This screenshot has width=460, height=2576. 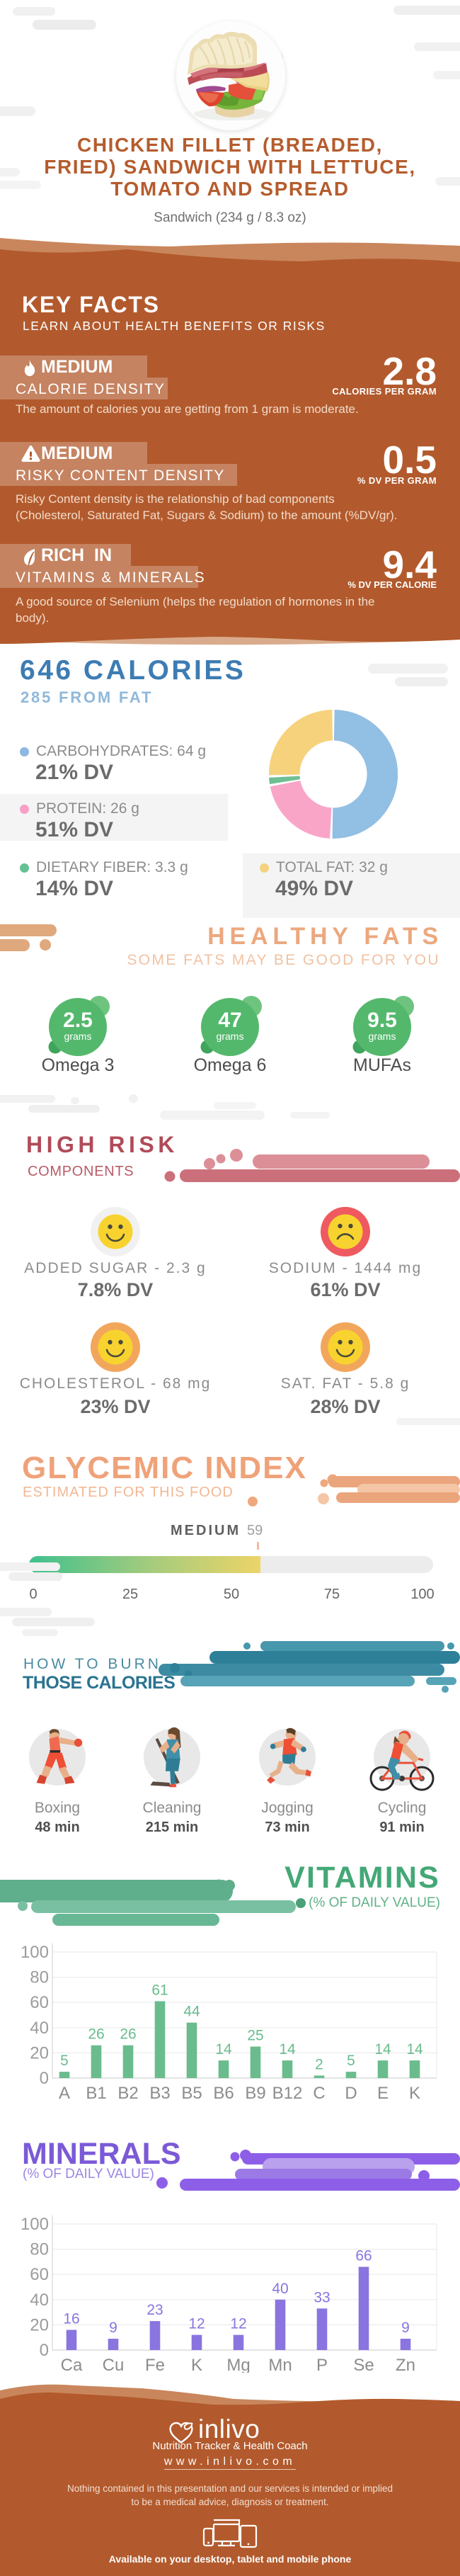 What do you see at coordinates (383, 2093) in the screenshot?
I see `svg-text: E` at bounding box center [383, 2093].